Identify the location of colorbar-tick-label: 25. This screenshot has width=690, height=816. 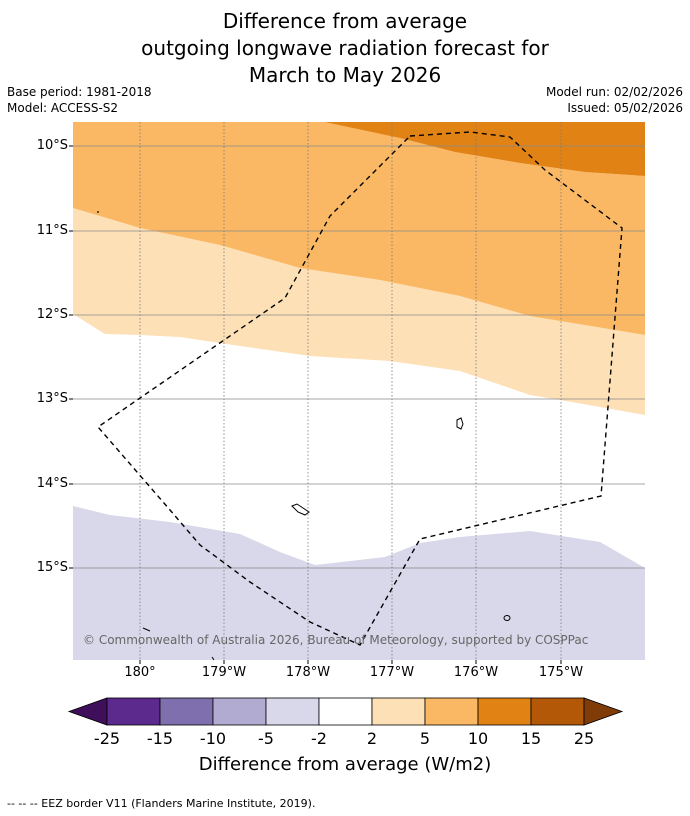
(584, 738).